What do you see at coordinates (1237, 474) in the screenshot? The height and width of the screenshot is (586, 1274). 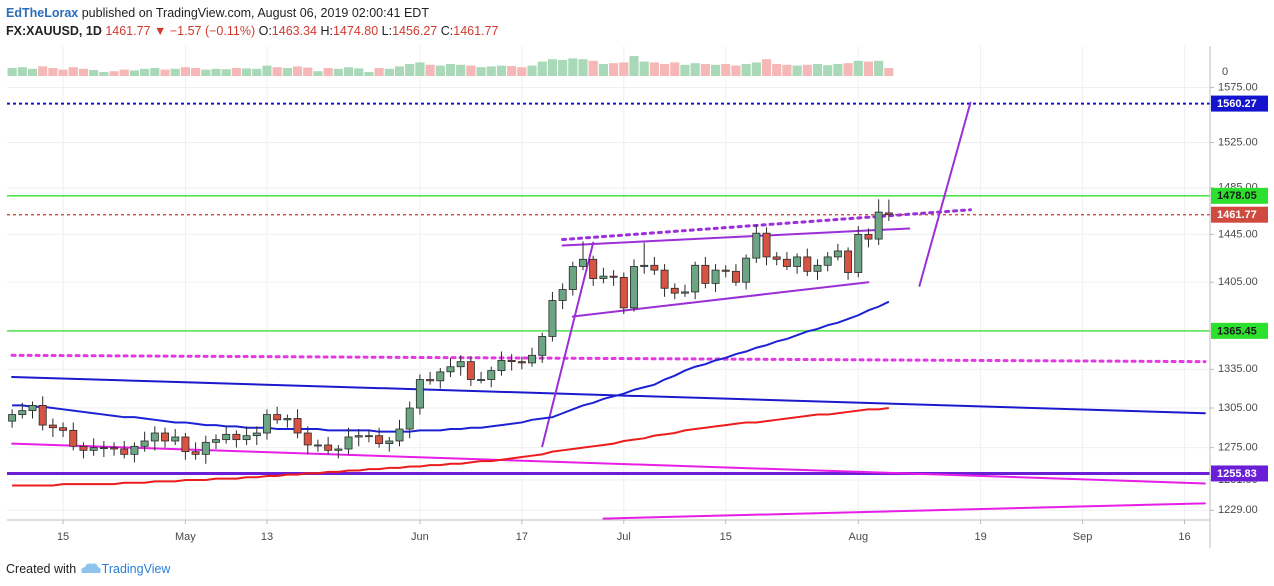 I see `level-label: 1255.83` at bounding box center [1237, 474].